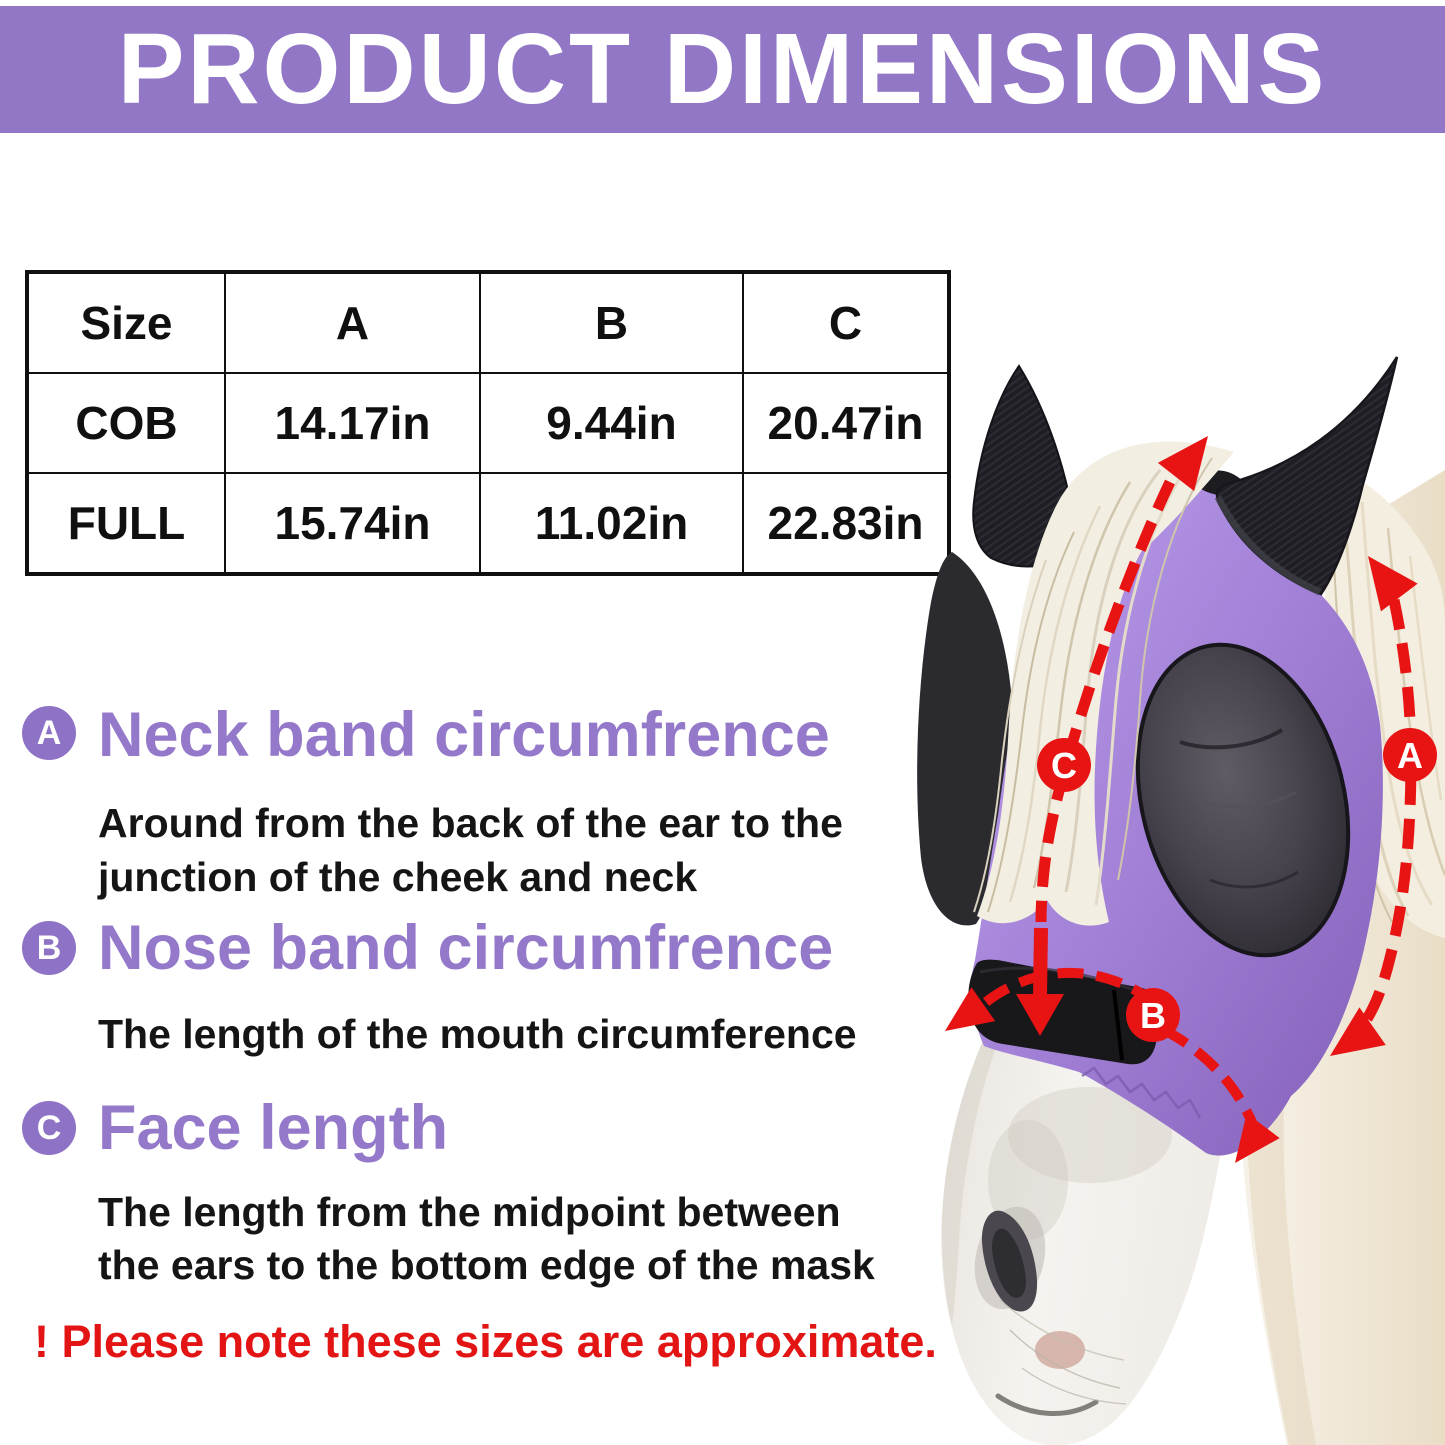 The image size is (1445, 1445). I want to click on header-banner: PRODUCT DIMENSIONS, so click(722, 69).